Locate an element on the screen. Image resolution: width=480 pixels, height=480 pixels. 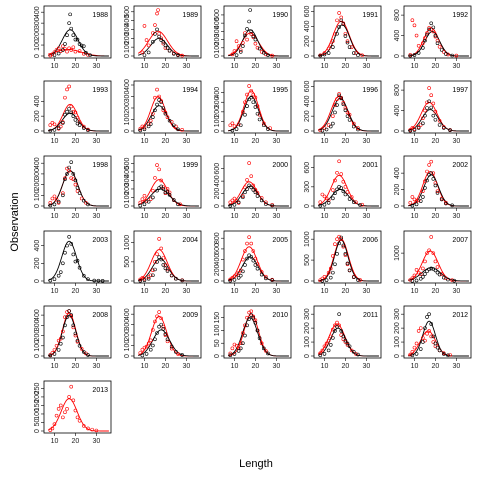
y-tick-label: 300 is located at coordinates (37, 325).